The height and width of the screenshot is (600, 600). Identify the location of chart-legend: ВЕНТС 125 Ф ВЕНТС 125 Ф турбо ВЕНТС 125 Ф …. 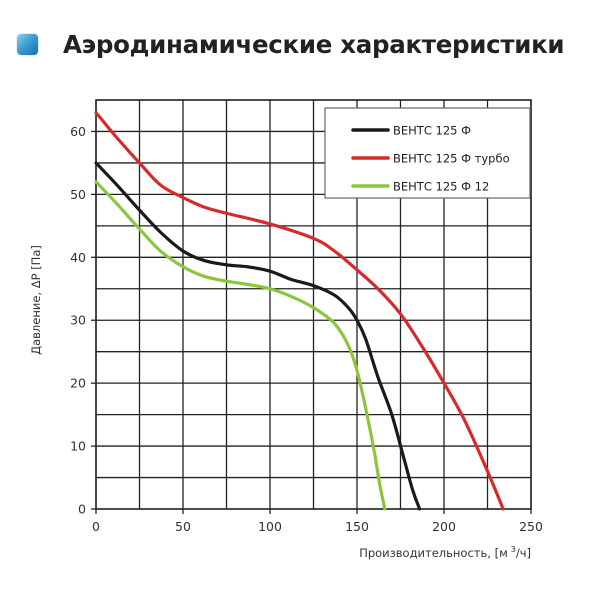
(427, 153).